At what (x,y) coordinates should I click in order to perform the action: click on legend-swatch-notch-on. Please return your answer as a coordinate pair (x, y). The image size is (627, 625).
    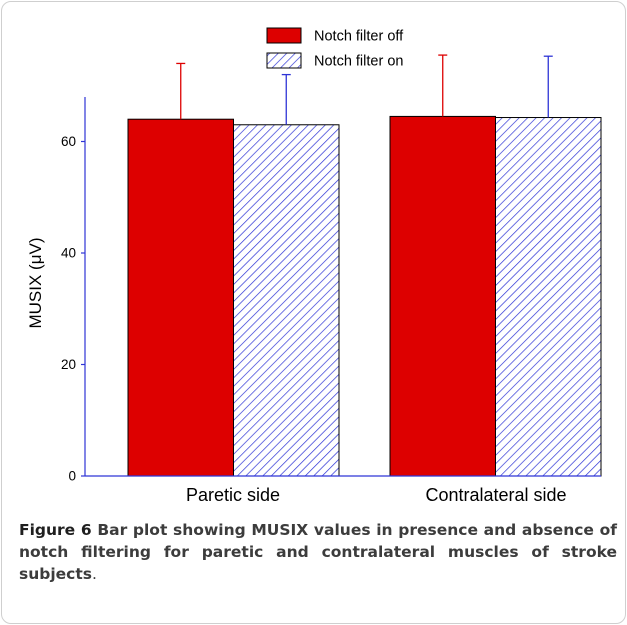
    Looking at the image, I should click on (284, 60).